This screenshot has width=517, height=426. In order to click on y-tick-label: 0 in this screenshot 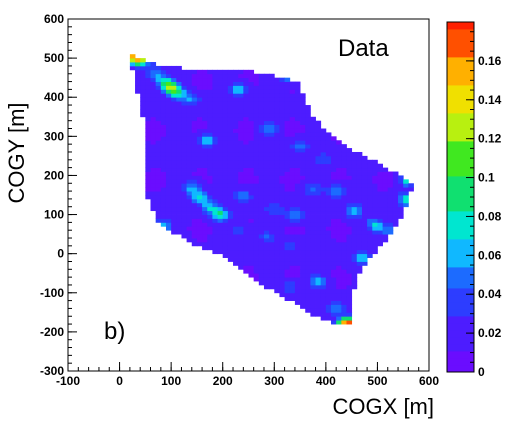, I will do `click(60, 254)`.